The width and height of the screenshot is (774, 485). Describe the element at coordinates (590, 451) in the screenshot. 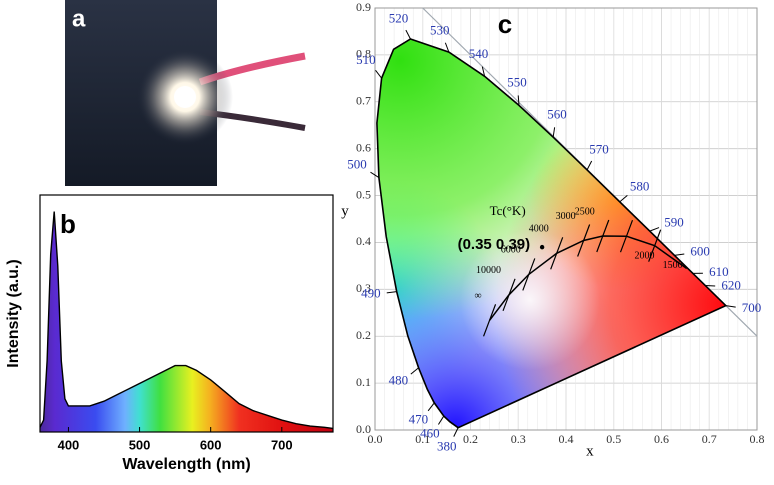

I see `x-axis-label: x` at that location.